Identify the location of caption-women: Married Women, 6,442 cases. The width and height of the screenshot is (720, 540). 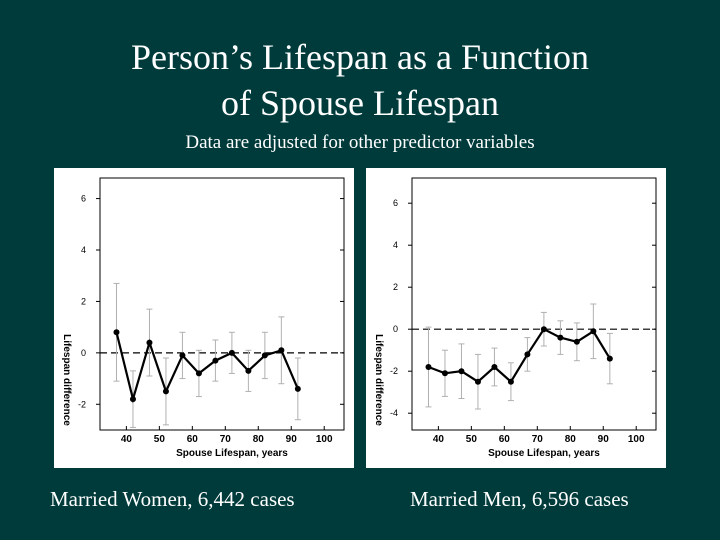
(172, 499).